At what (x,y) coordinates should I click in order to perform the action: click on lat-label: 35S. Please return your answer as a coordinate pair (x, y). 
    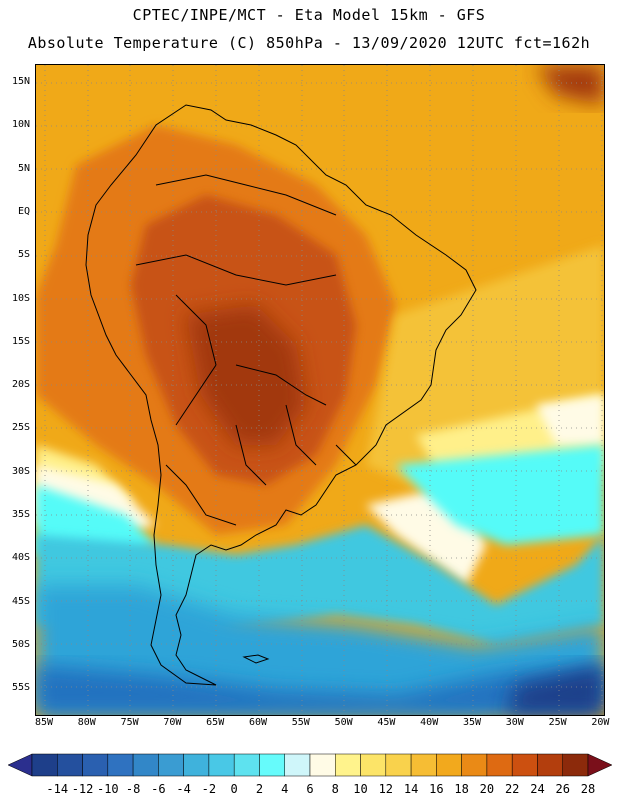
    Looking at the image, I should click on (20, 514).